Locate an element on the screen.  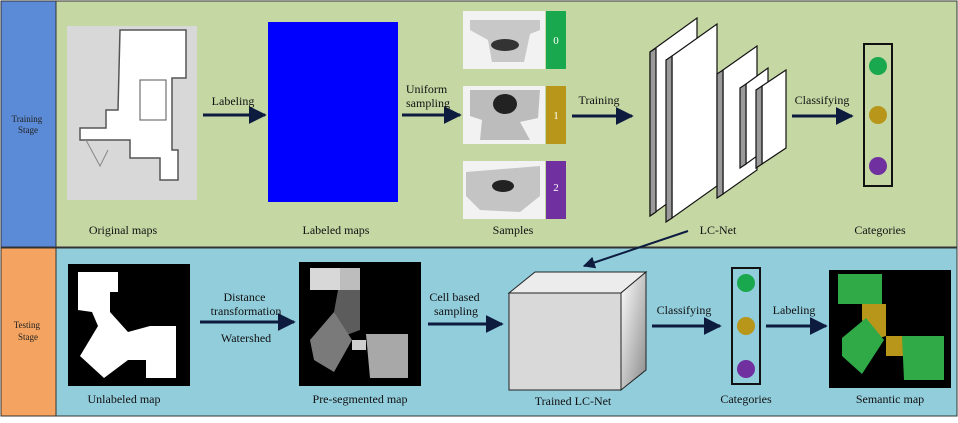
training-stage-label: Training Stage is located at coordinates (28, 124).